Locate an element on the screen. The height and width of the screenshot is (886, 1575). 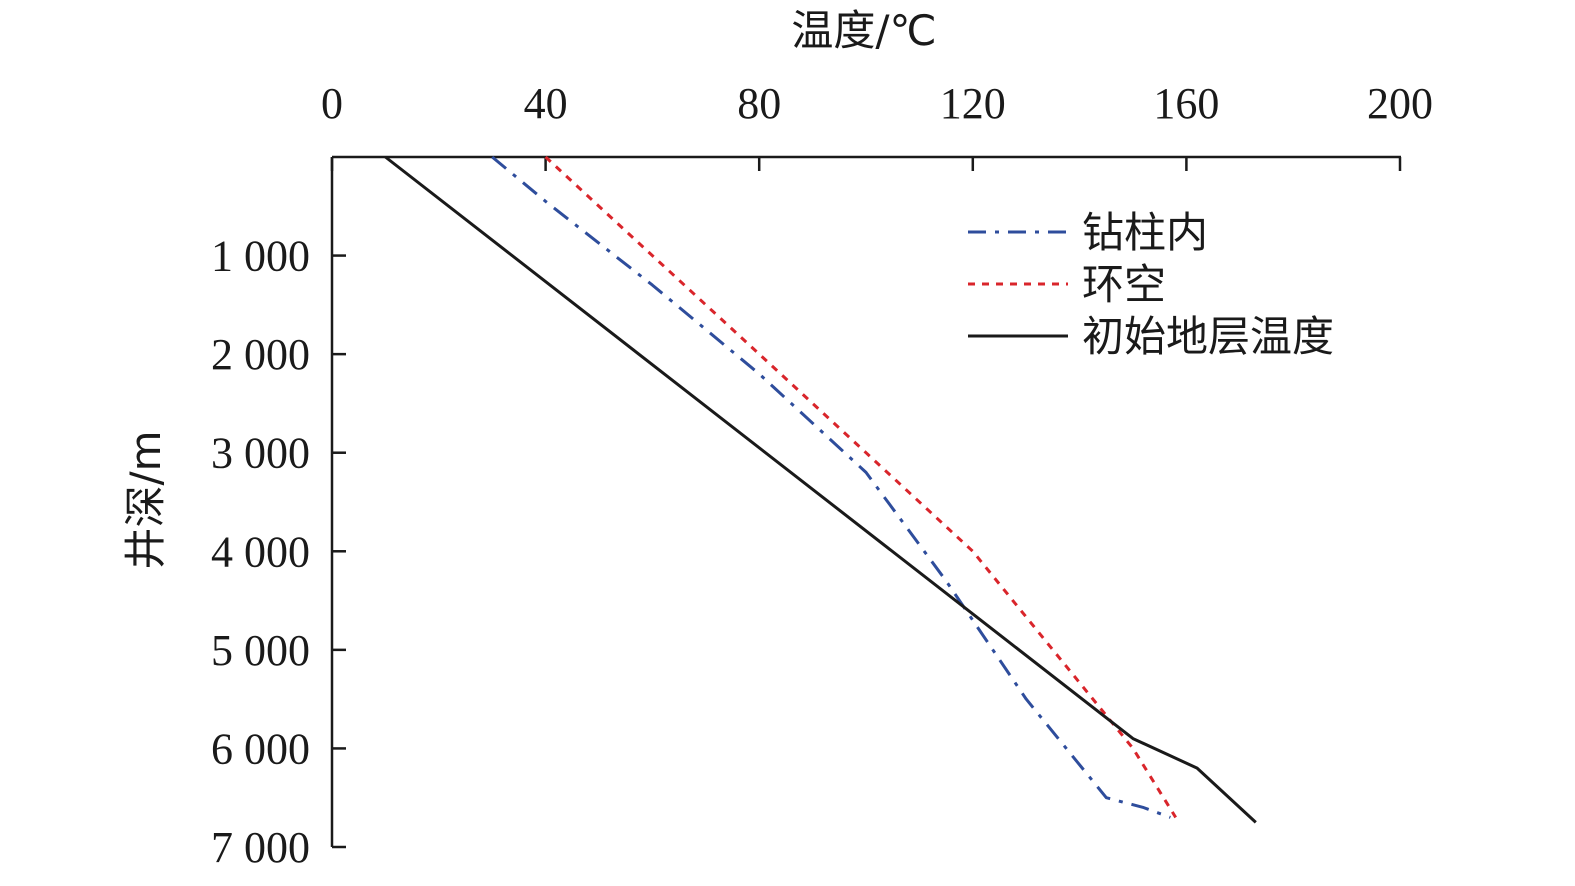
x-tick-label: 160 is located at coordinates (1186, 103).